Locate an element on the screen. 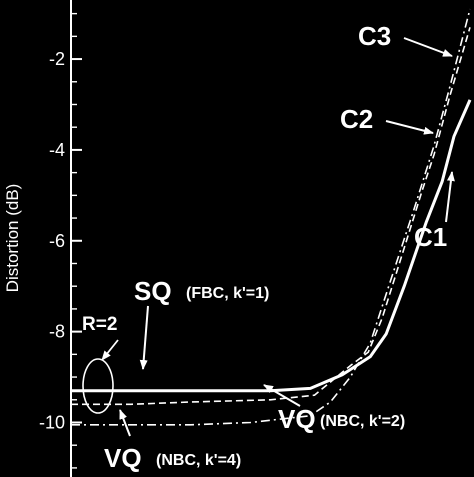 Image resolution: width=474 pixels, height=477 pixels. sq-arrow is located at coordinates (144, 337).